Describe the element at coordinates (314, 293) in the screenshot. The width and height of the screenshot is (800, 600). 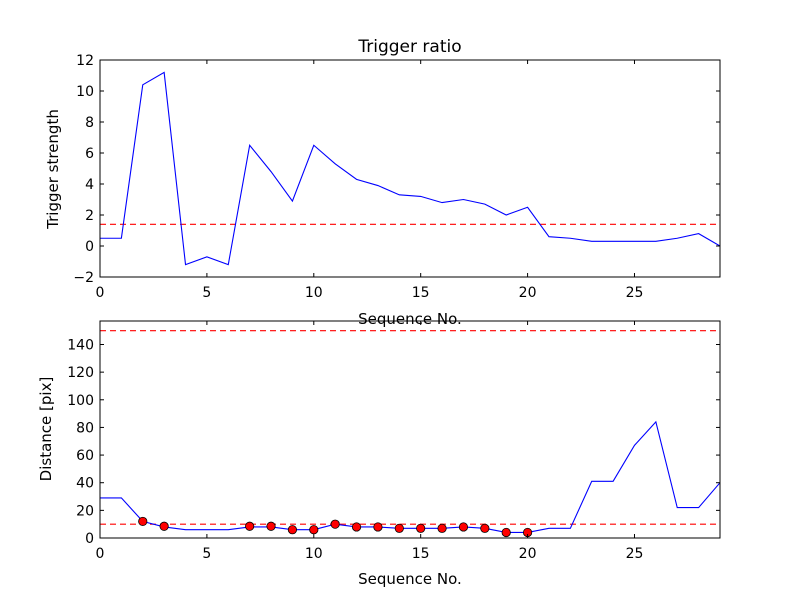
I see `top-x-tick-label: 10` at that location.